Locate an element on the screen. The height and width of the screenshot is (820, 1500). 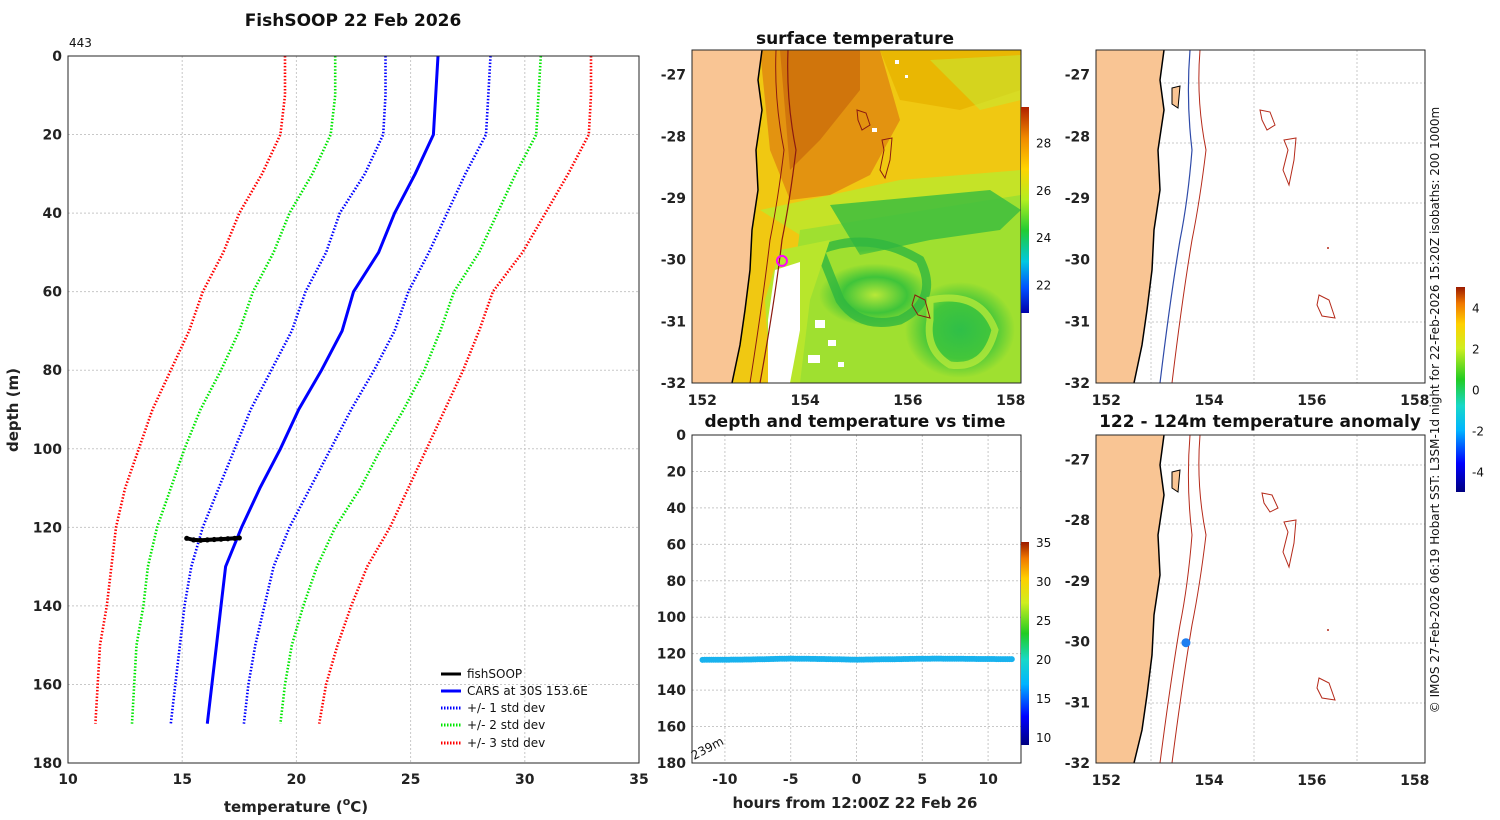
profile-ytick: 0 is located at coordinates (57, 57).